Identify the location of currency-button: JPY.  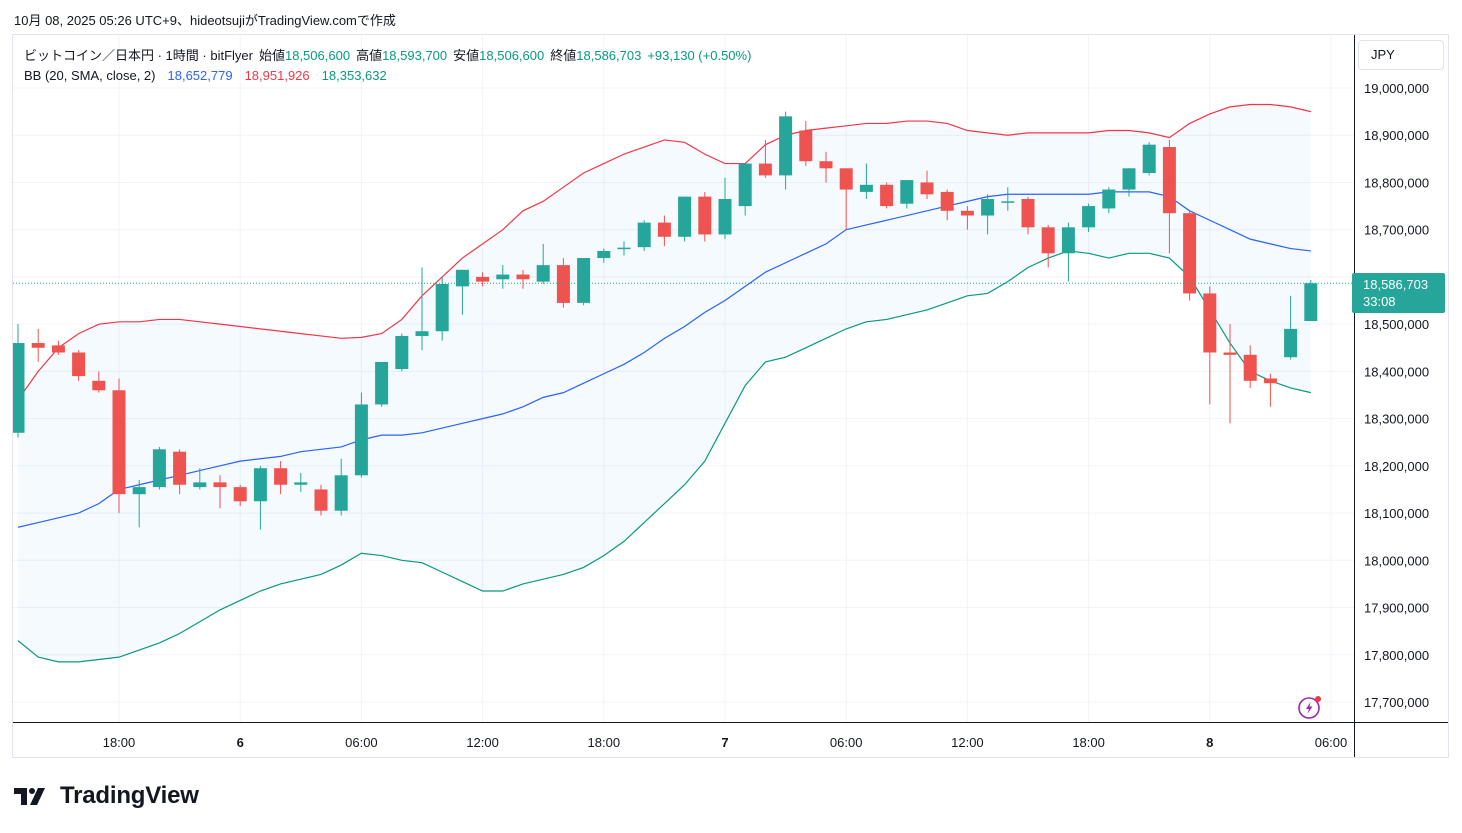
(1401, 55).